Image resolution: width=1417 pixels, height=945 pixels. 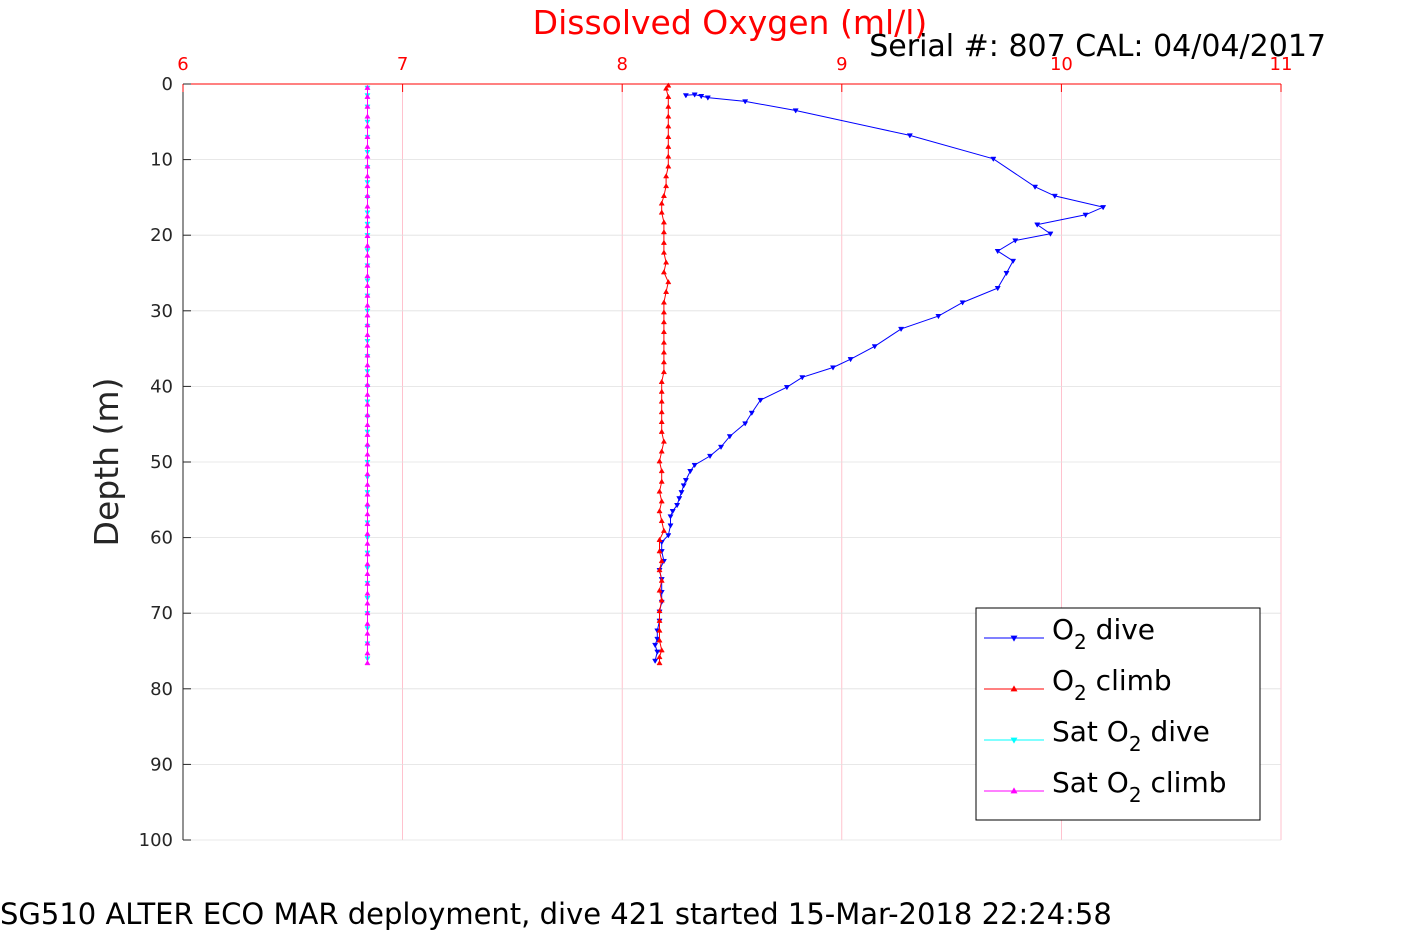 What do you see at coordinates (165, 462) in the screenshot?
I see `y-axis-ticks: 0 10 20 30 40 50 60 70 80 90 100` at bounding box center [165, 462].